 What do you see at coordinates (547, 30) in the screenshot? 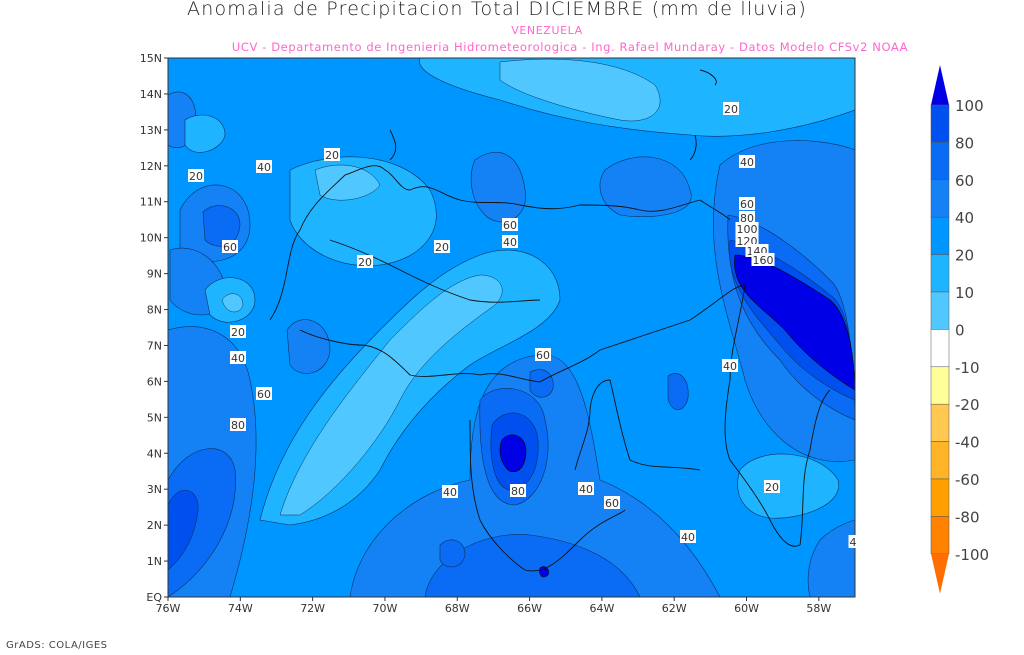
I see `subtitle-region: VENEZUELA` at bounding box center [547, 30].